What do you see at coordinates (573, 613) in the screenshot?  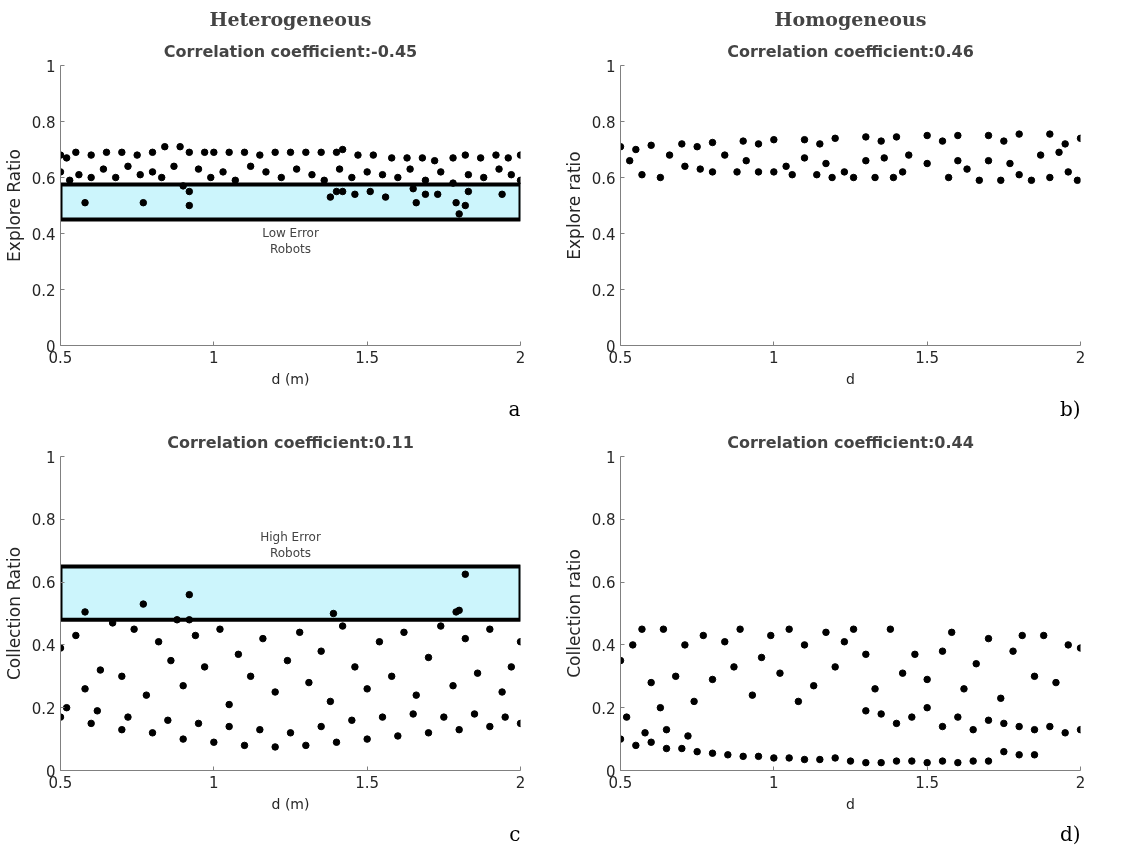 I see `y-axis-title: Collection ratio` at bounding box center [573, 613].